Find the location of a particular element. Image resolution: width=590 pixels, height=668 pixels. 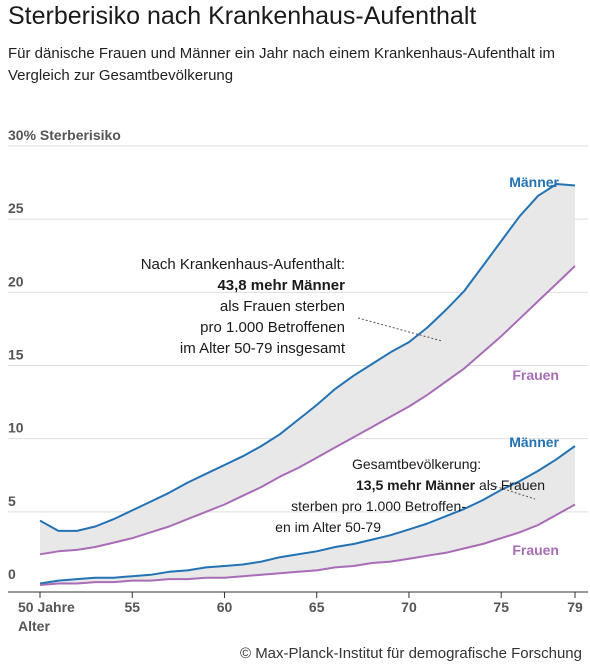

x-tick-label-75: 75 is located at coordinates (501, 607).